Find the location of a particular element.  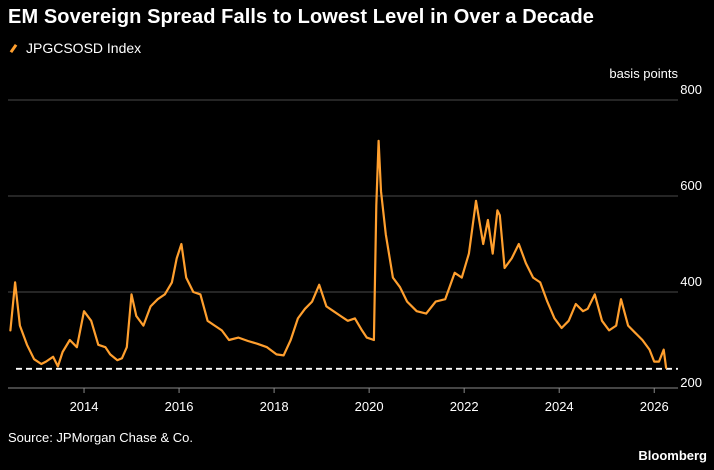

legend-label: JPGCSOSD Index is located at coordinates (84, 48).